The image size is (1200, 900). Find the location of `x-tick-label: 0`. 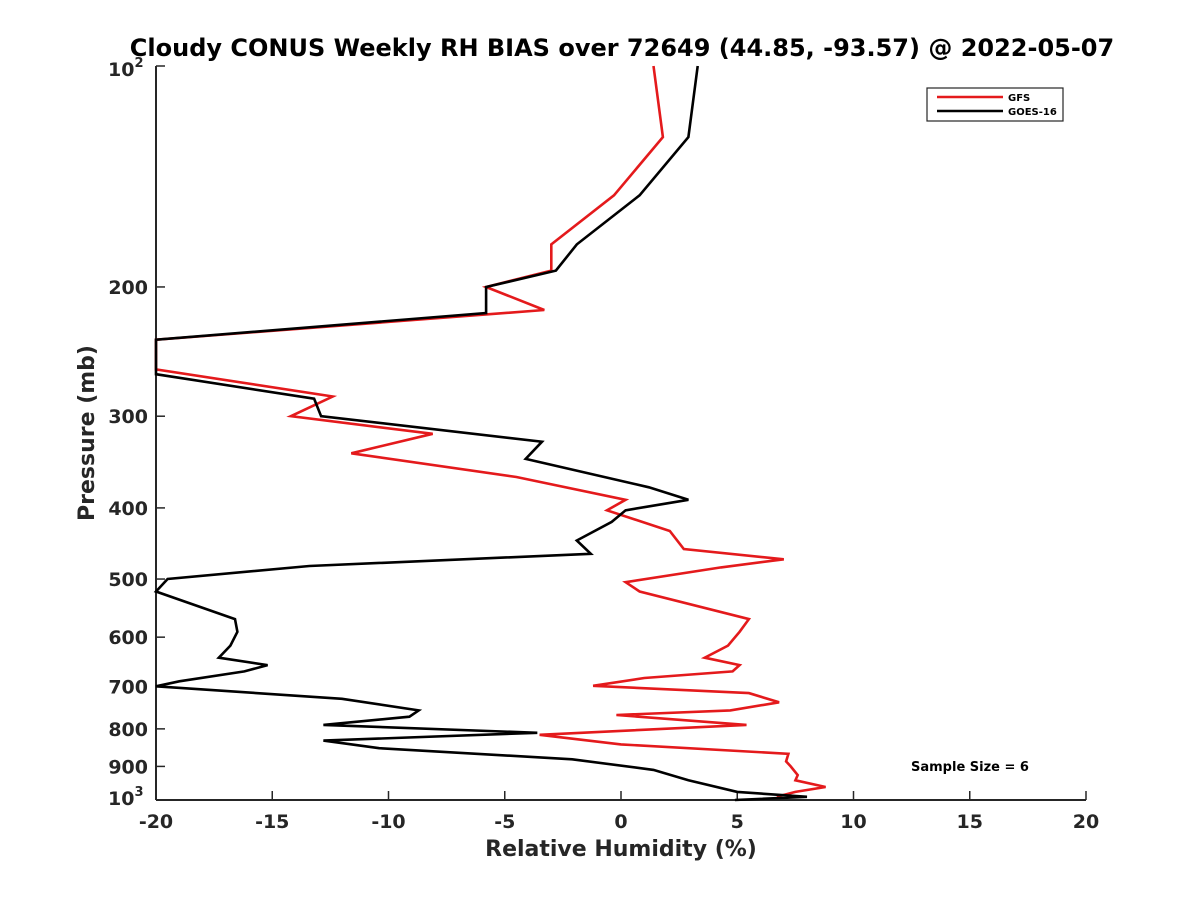

x-tick-label: 0 is located at coordinates (620, 822).